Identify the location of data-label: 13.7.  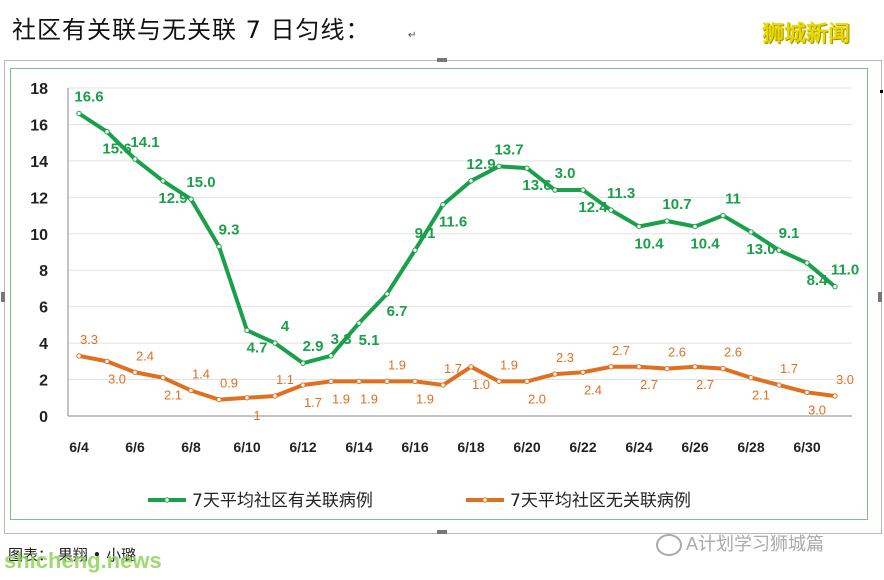
(508, 149).